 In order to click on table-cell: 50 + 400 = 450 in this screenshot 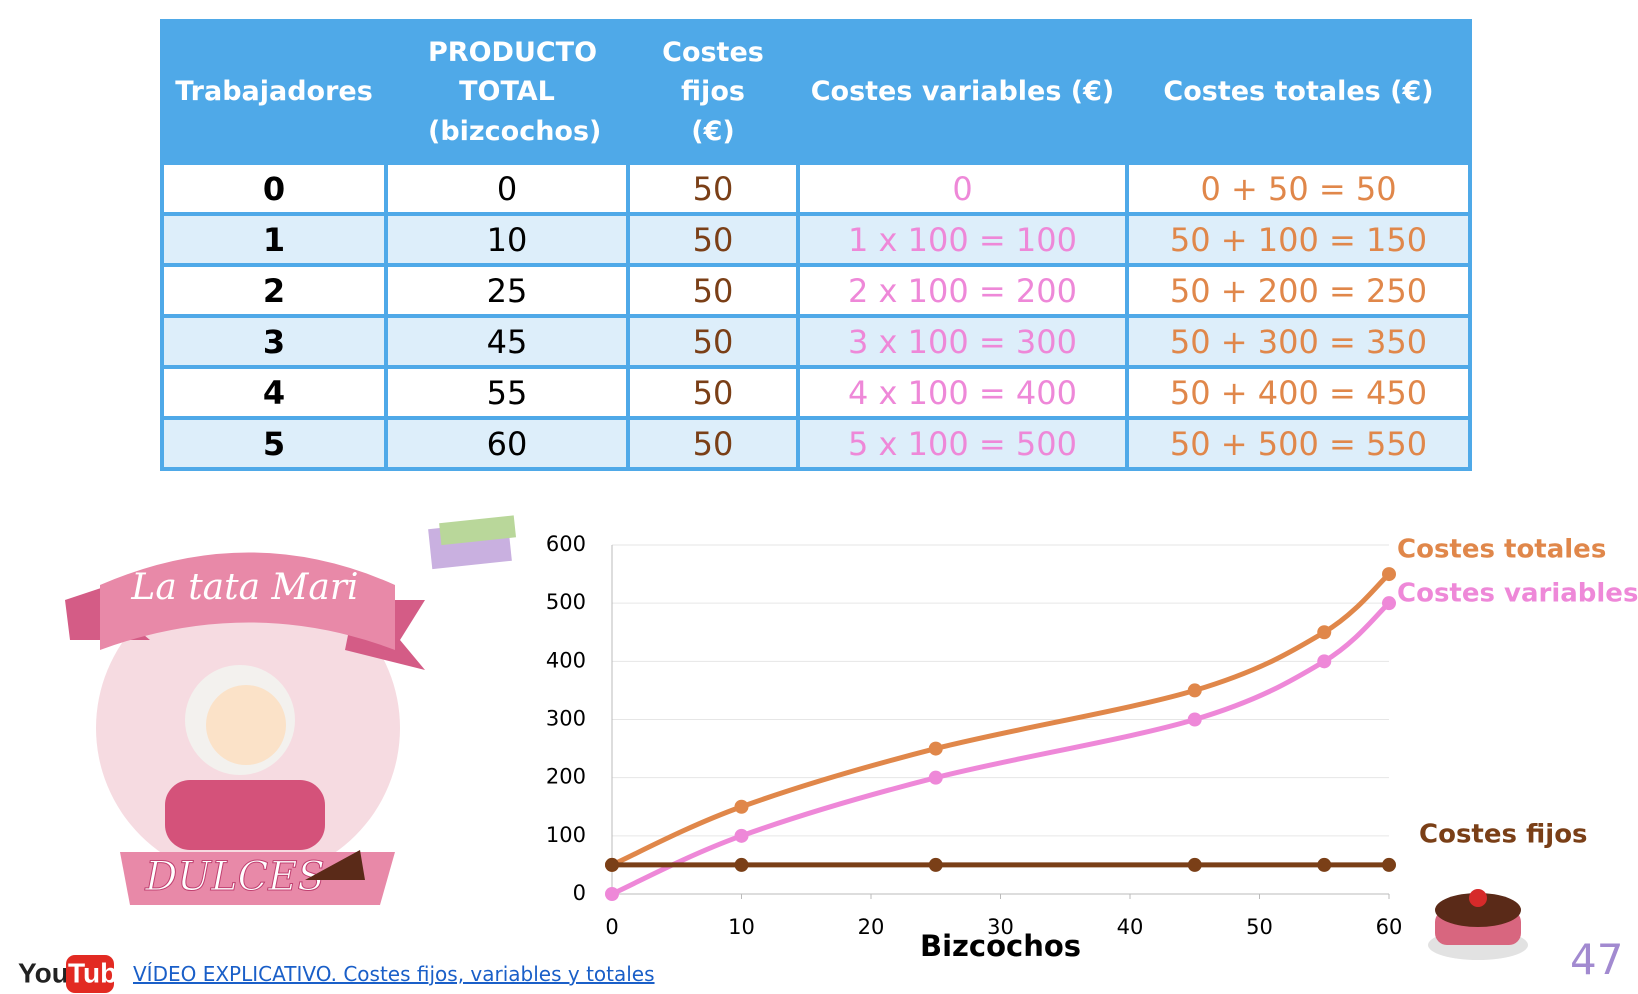, I will do `click(1298, 392)`.